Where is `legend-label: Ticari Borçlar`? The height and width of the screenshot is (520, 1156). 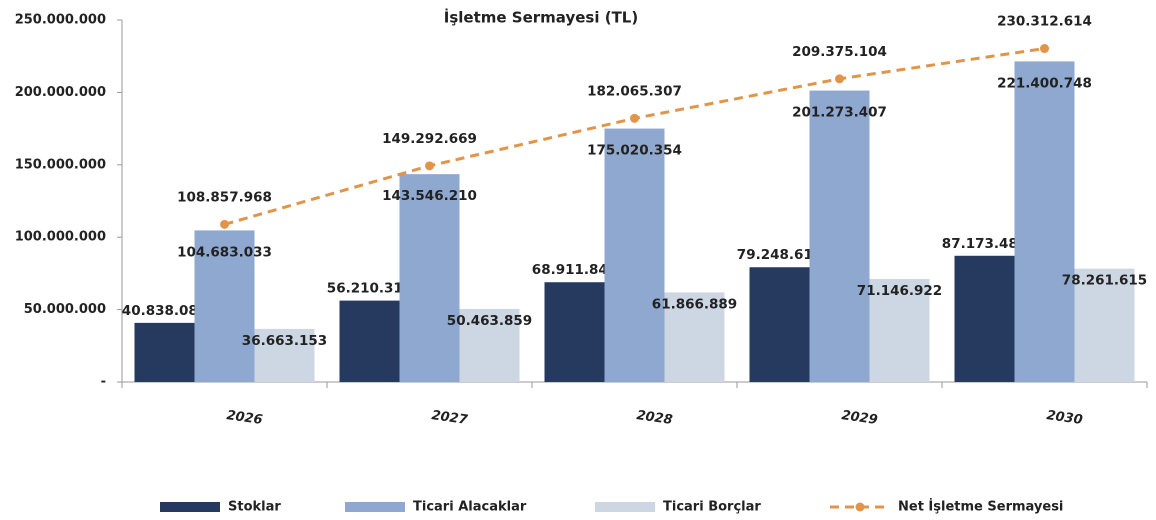 legend-label: Ticari Borçlar is located at coordinates (712, 507).